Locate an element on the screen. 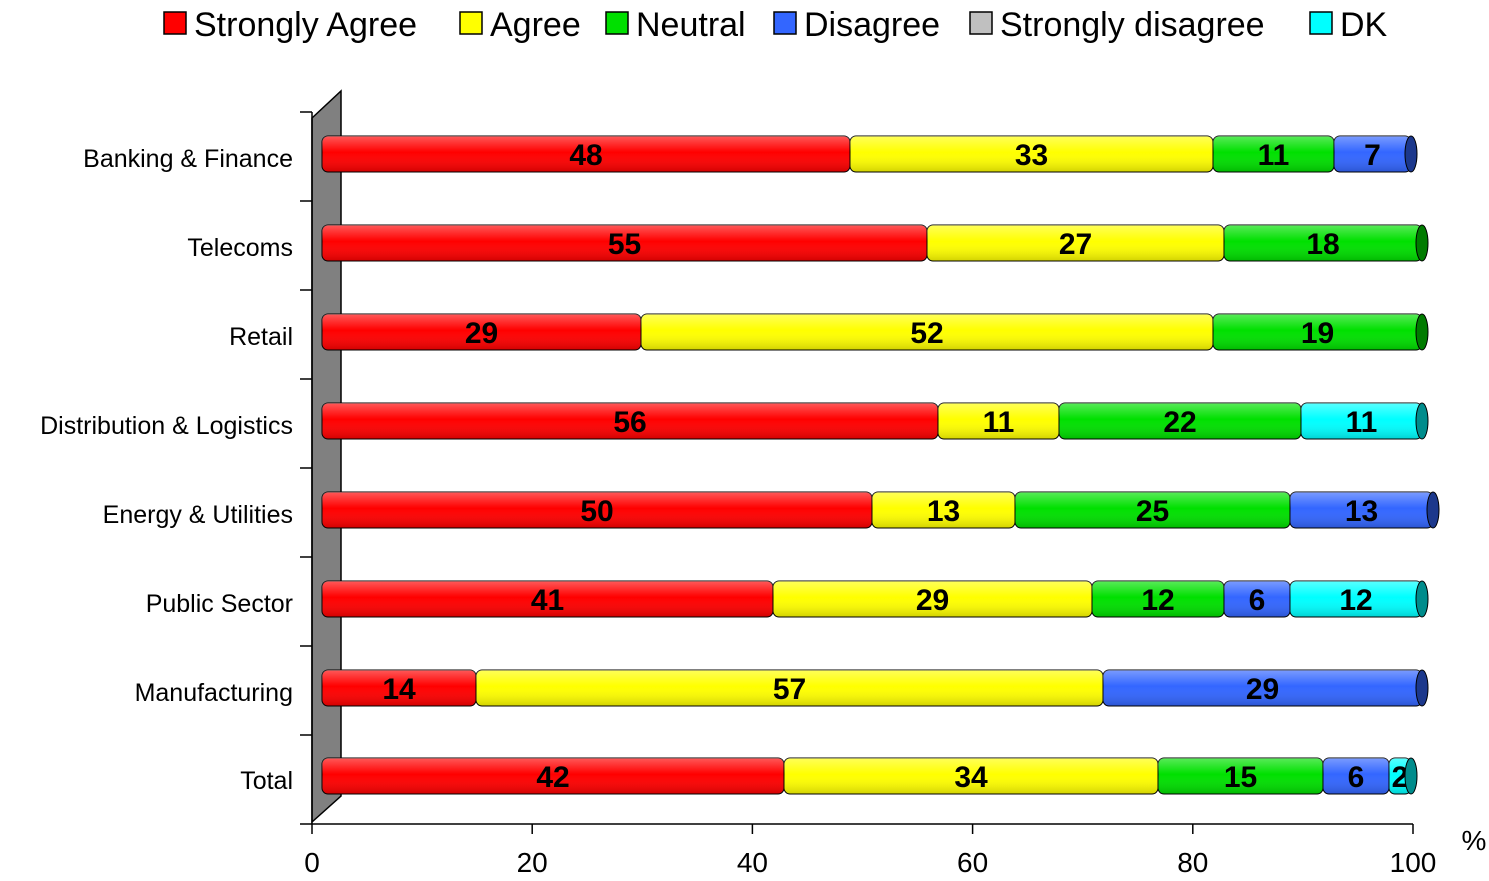 Image resolution: width=1489 pixels, height=881 pixels. bar-value-label-5-1: 29 is located at coordinates (932, 600).